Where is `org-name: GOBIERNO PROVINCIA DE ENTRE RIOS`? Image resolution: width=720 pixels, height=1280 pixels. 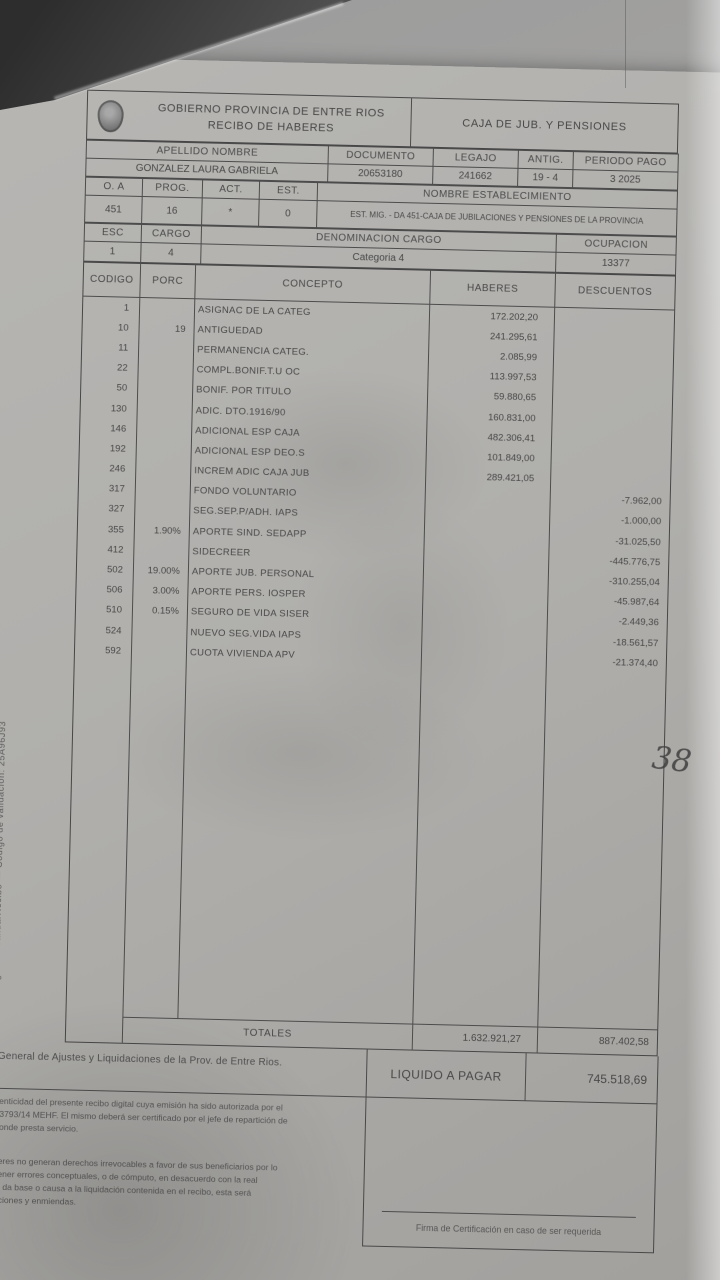 org-name: GOBIERNO PROVINCIA DE ENTRE RIOS is located at coordinates (271, 111).